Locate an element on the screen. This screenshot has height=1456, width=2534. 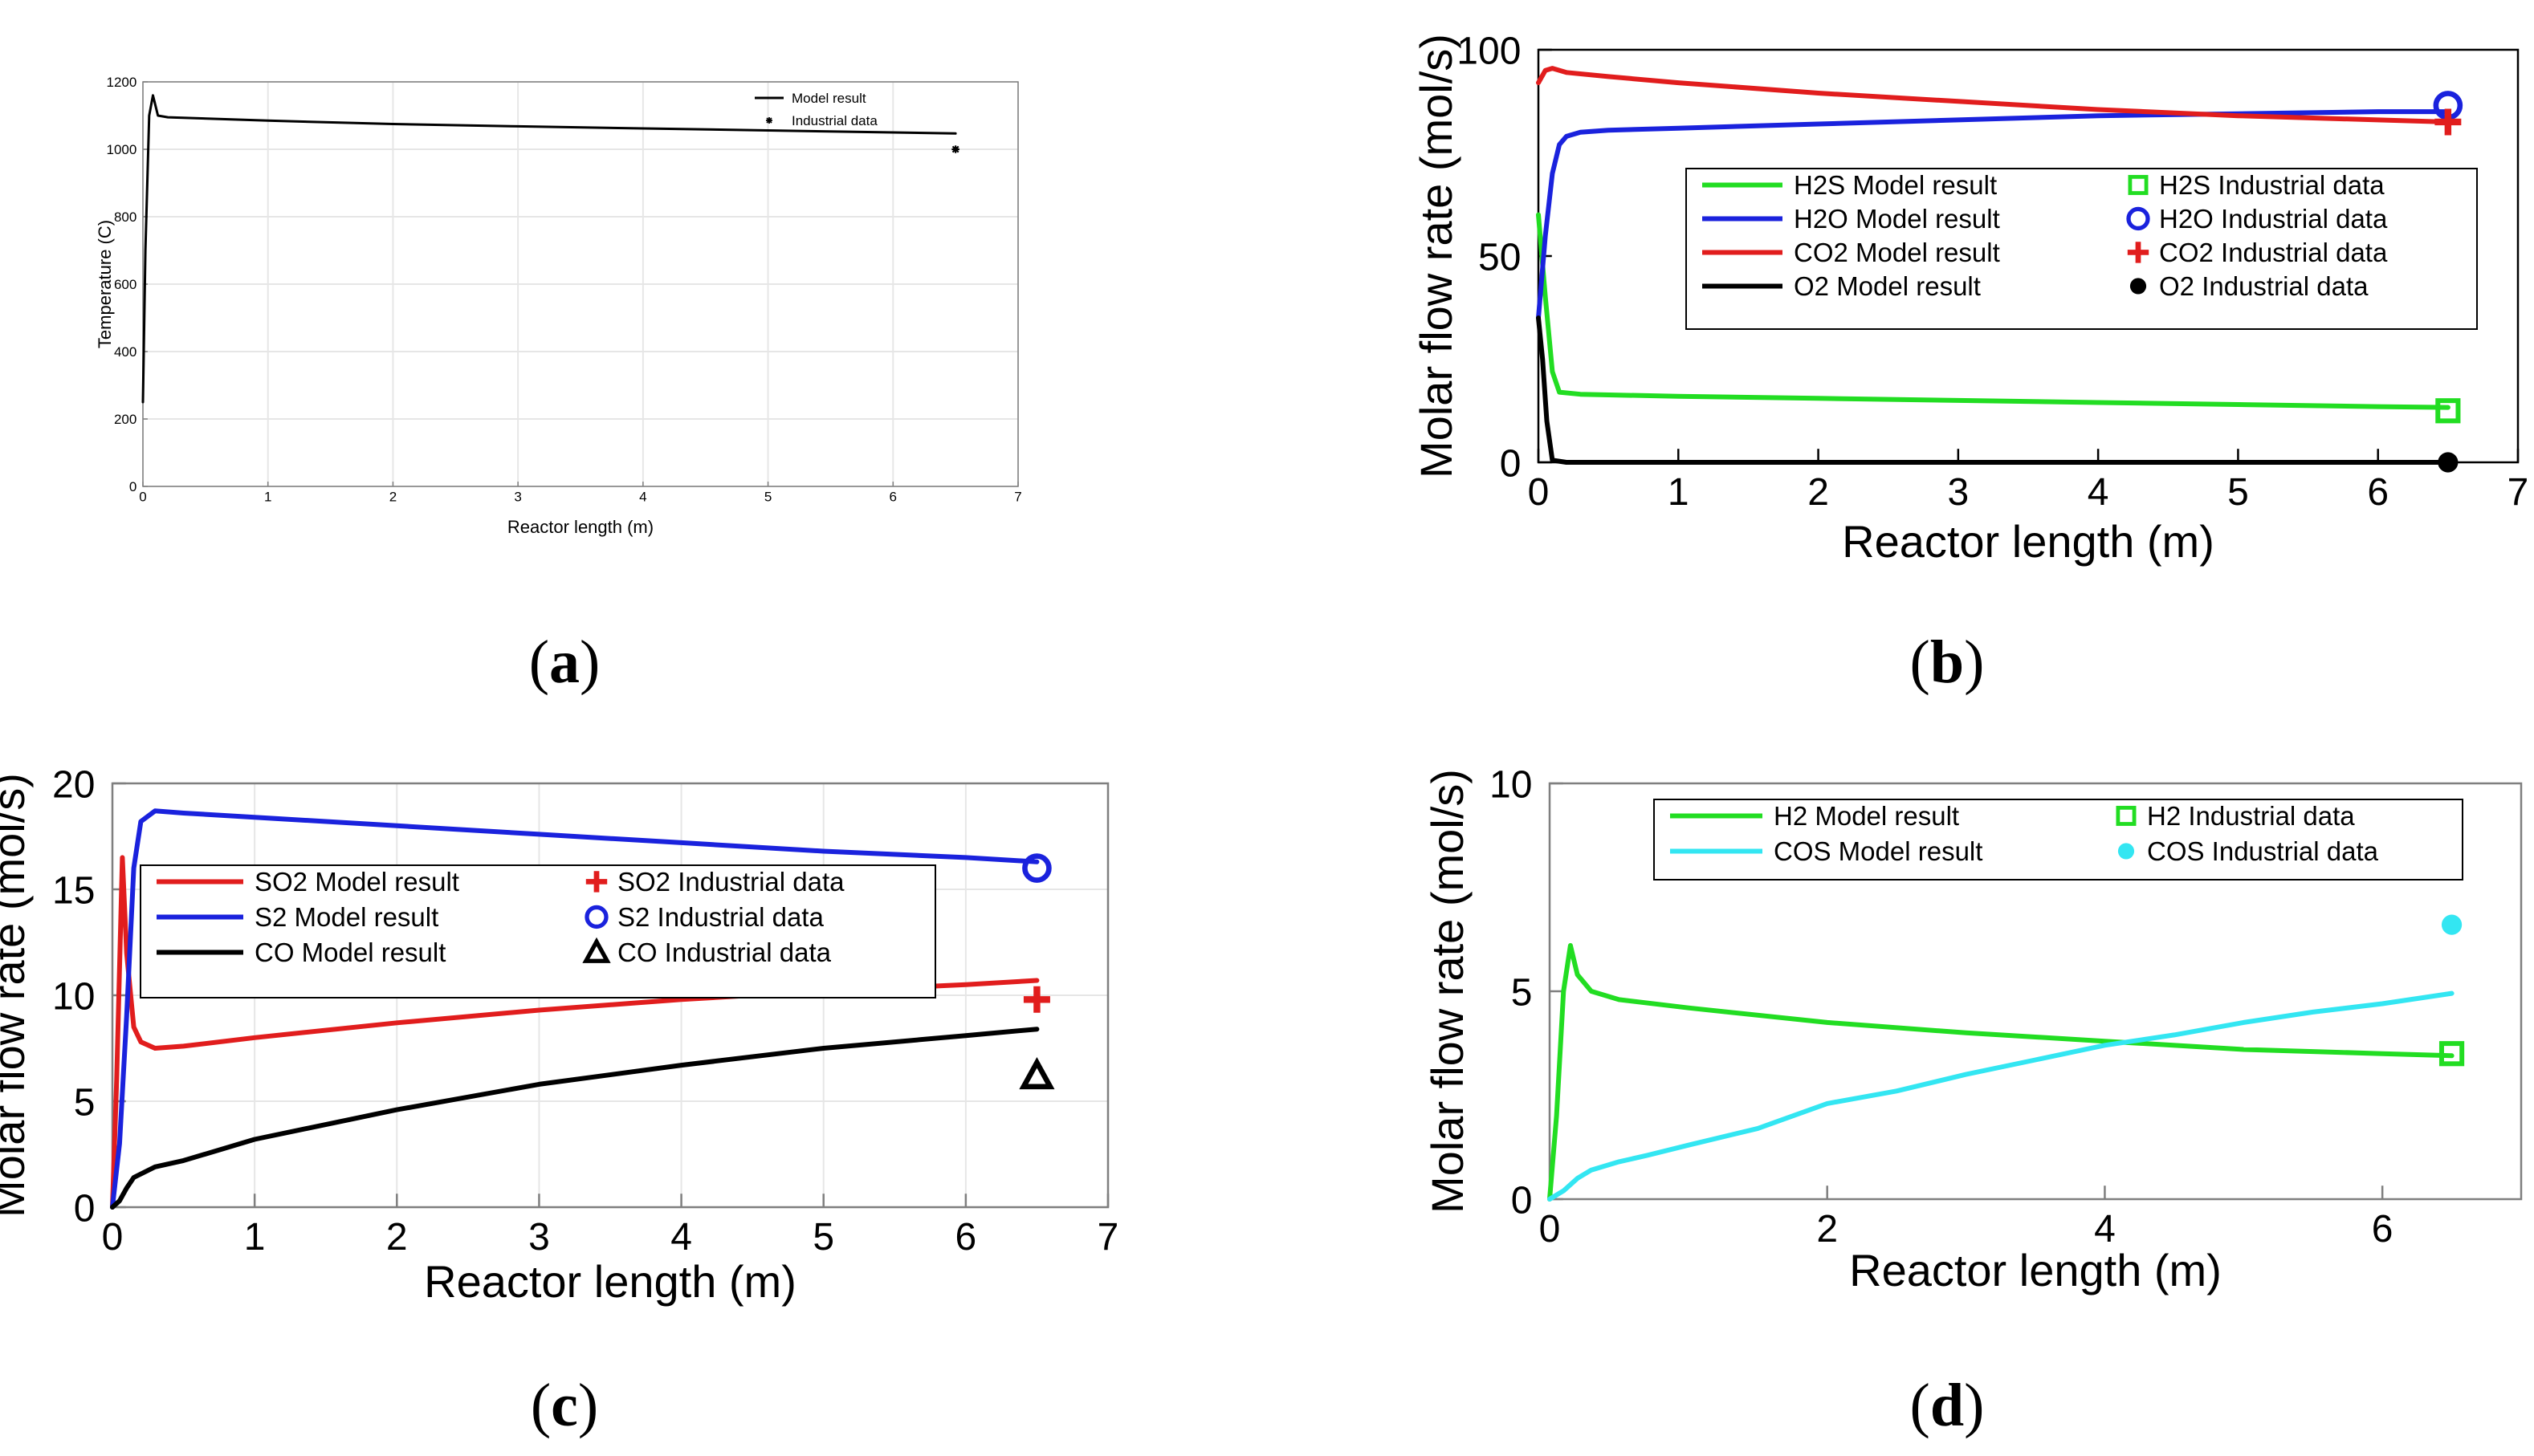
chart-a-ytick-label-4: 800 is located at coordinates (125, 217).